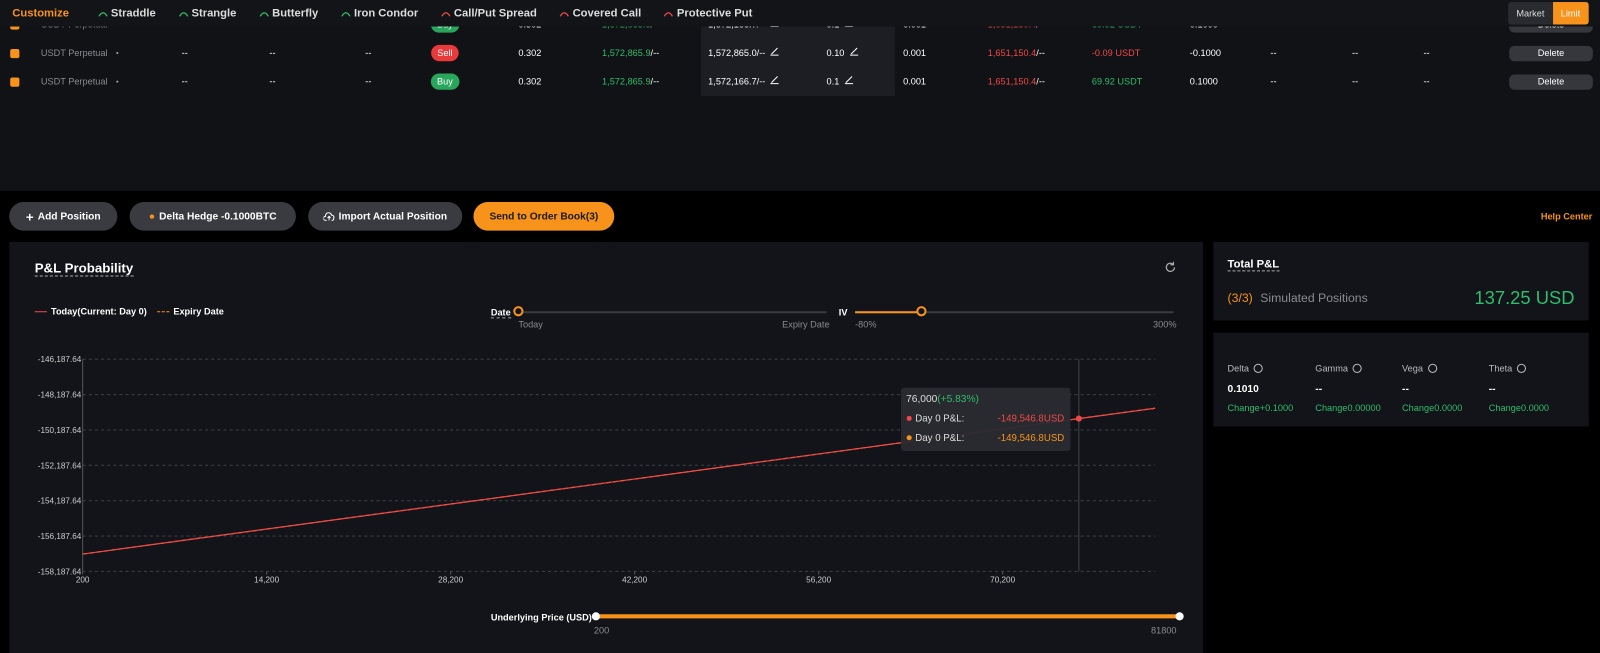  What do you see at coordinates (806, 324) in the screenshot?
I see `date-max: Expiry Date` at bounding box center [806, 324].